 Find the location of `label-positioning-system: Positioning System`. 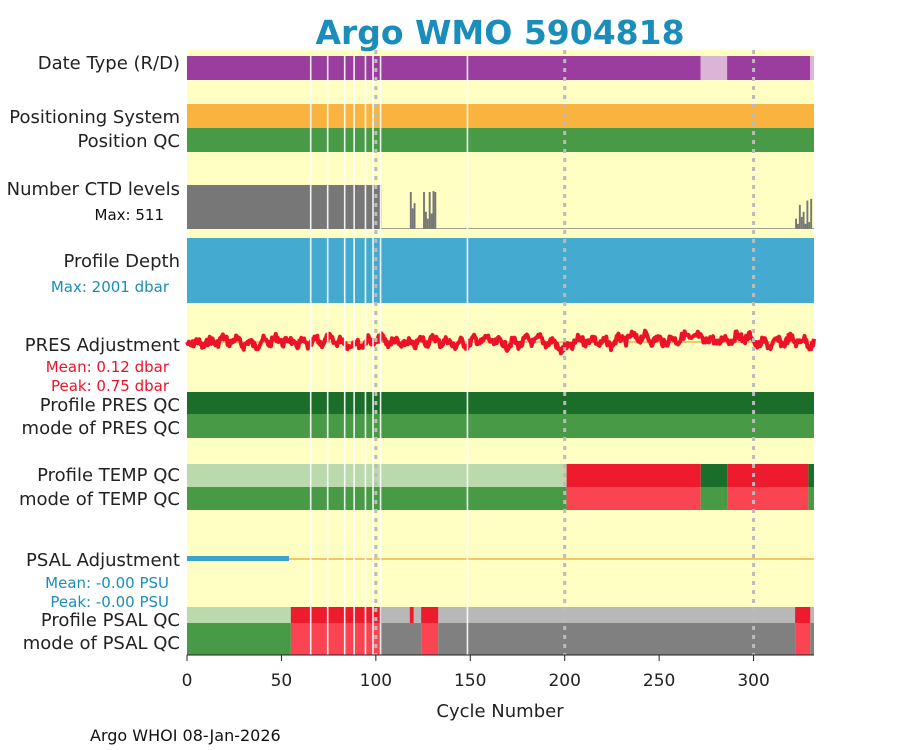

label-positioning-system: Positioning System is located at coordinates (94, 117).